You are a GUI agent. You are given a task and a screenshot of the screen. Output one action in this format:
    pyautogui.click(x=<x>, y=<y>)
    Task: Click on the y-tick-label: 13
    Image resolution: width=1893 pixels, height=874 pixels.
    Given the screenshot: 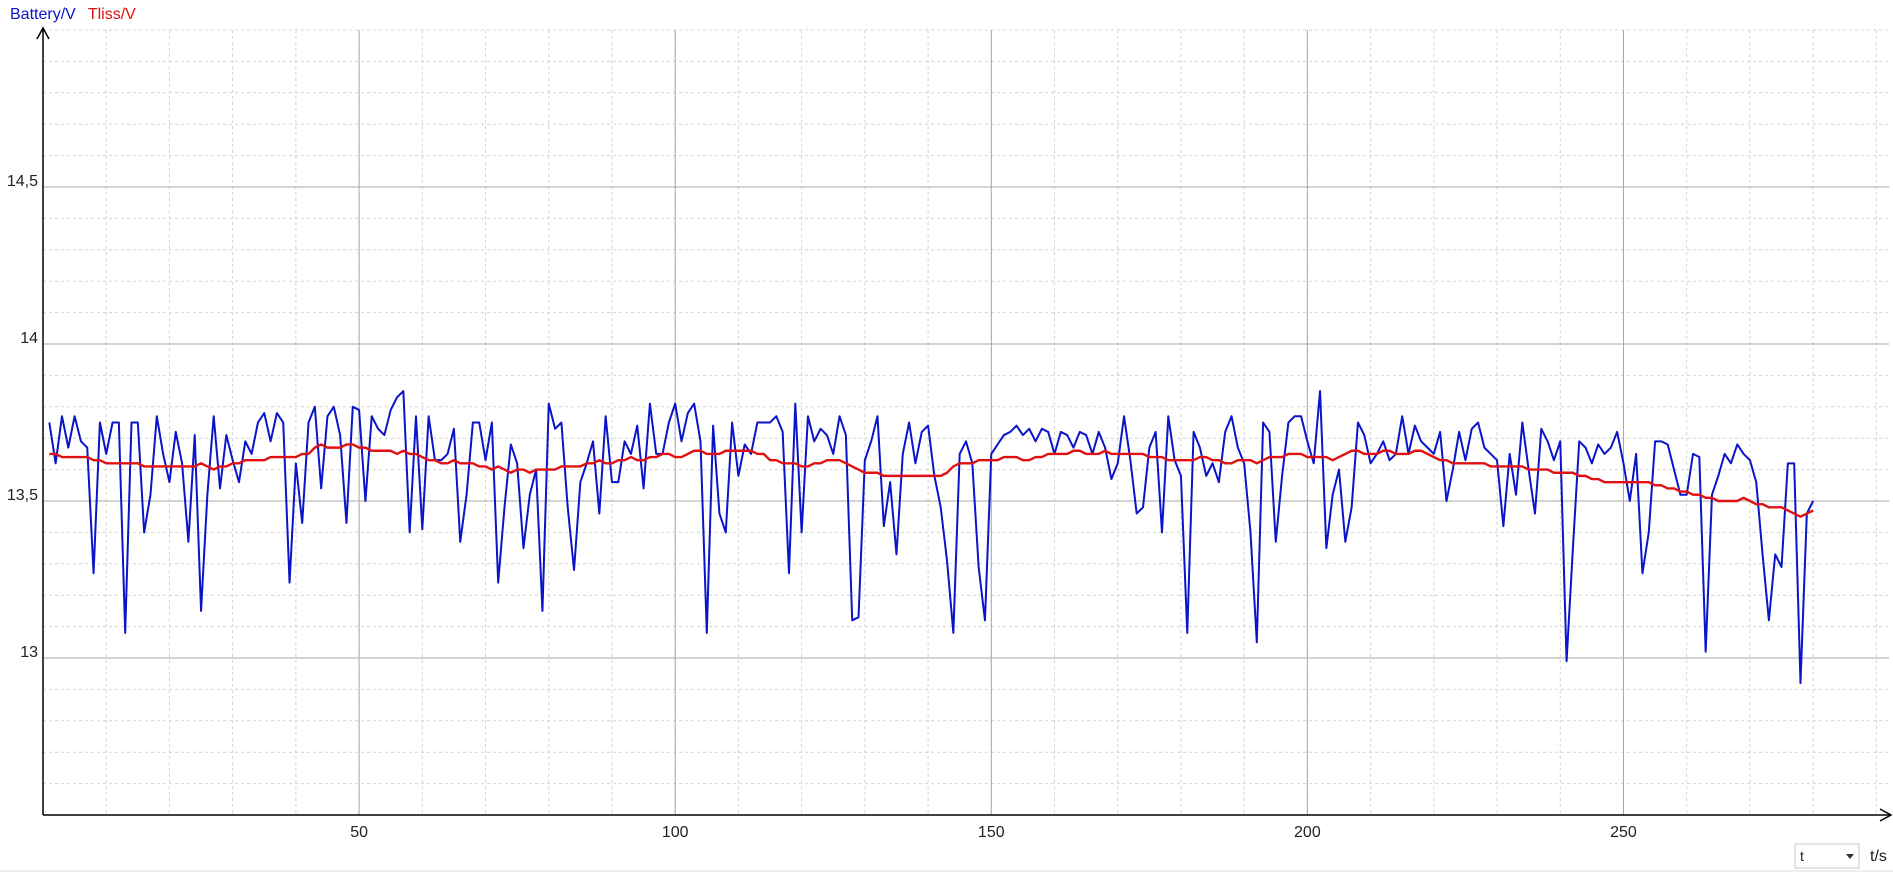 What is the action you would take?
    pyautogui.click(x=29, y=652)
    